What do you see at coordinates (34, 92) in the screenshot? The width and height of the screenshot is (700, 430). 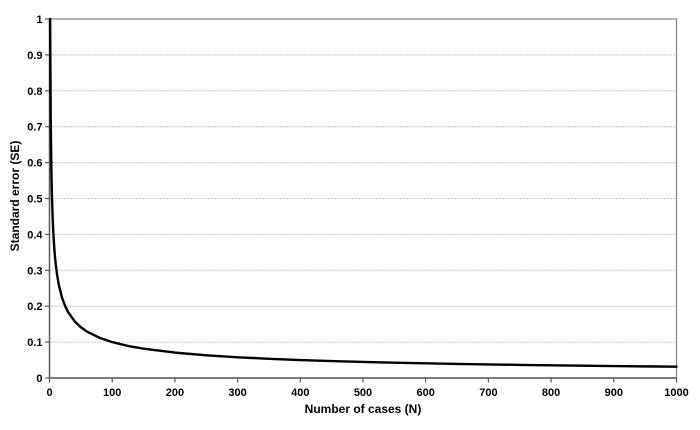 I see `y-tick-label: 0.8` at bounding box center [34, 92].